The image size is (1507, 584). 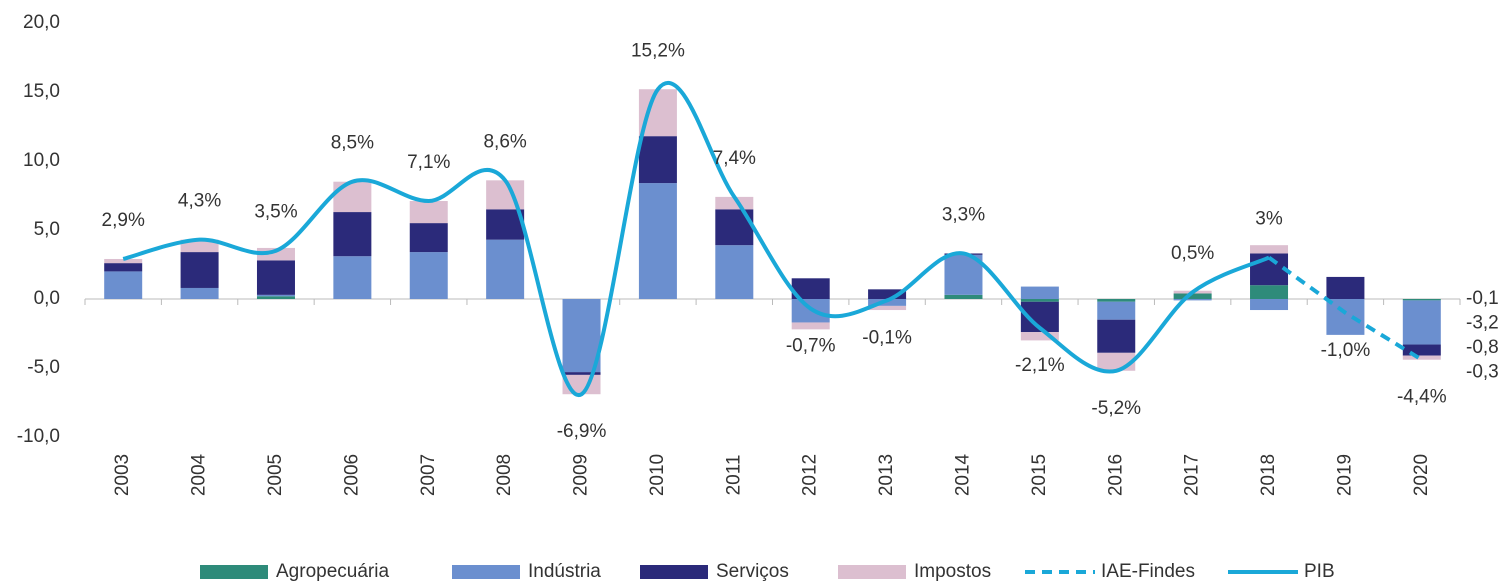 I want to click on legend-label: Agropecuária, so click(x=332, y=571).